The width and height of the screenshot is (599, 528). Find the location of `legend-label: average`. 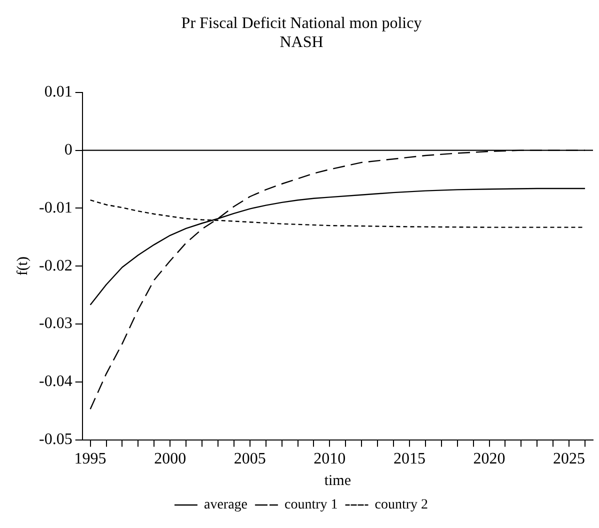

legend-label: average is located at coordinates (226, 505).